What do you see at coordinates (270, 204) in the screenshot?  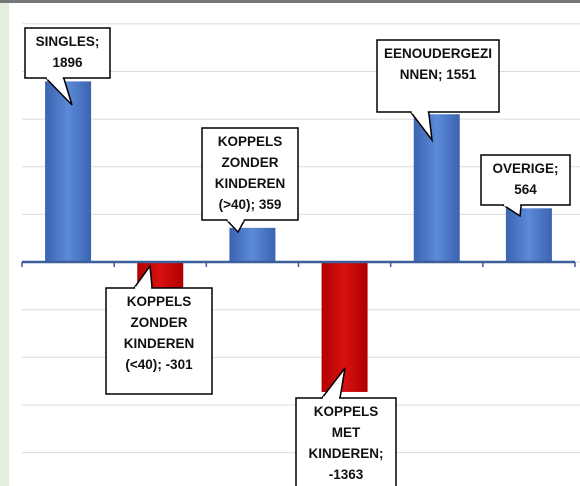 I see `data-label-value: 359` at bounding box center [270, 204].